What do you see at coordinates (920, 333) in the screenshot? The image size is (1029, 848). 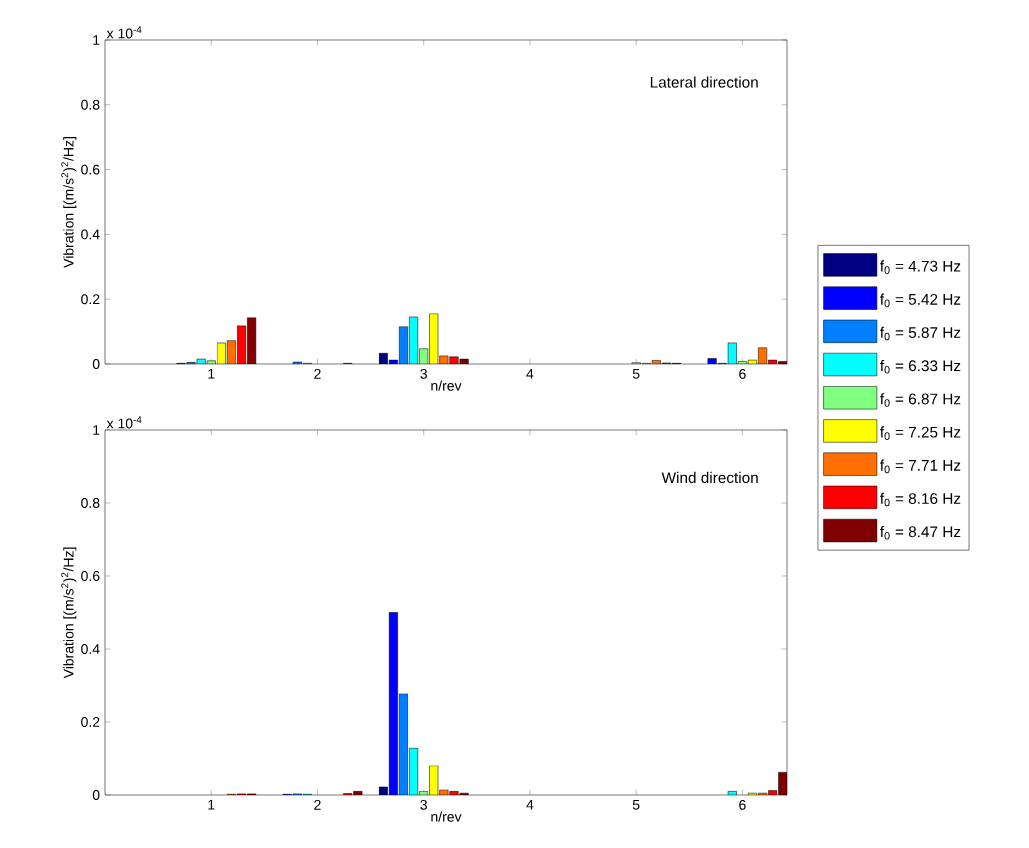 I see `legend-label: f$_{0}$ = 5.87 Hz` at bounding box center [920, 333].